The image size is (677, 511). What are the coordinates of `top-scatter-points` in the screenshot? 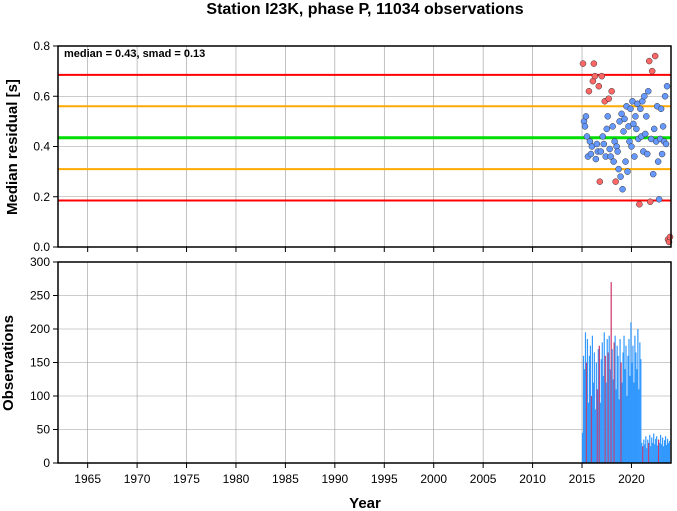 It's located at (626, 149).